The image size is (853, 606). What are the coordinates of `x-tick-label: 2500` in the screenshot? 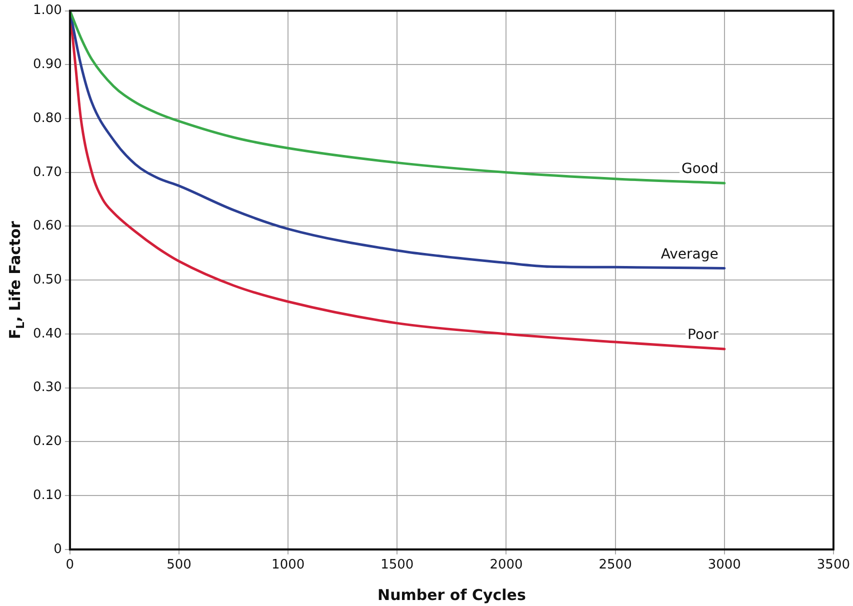 It's located at (615, 565).